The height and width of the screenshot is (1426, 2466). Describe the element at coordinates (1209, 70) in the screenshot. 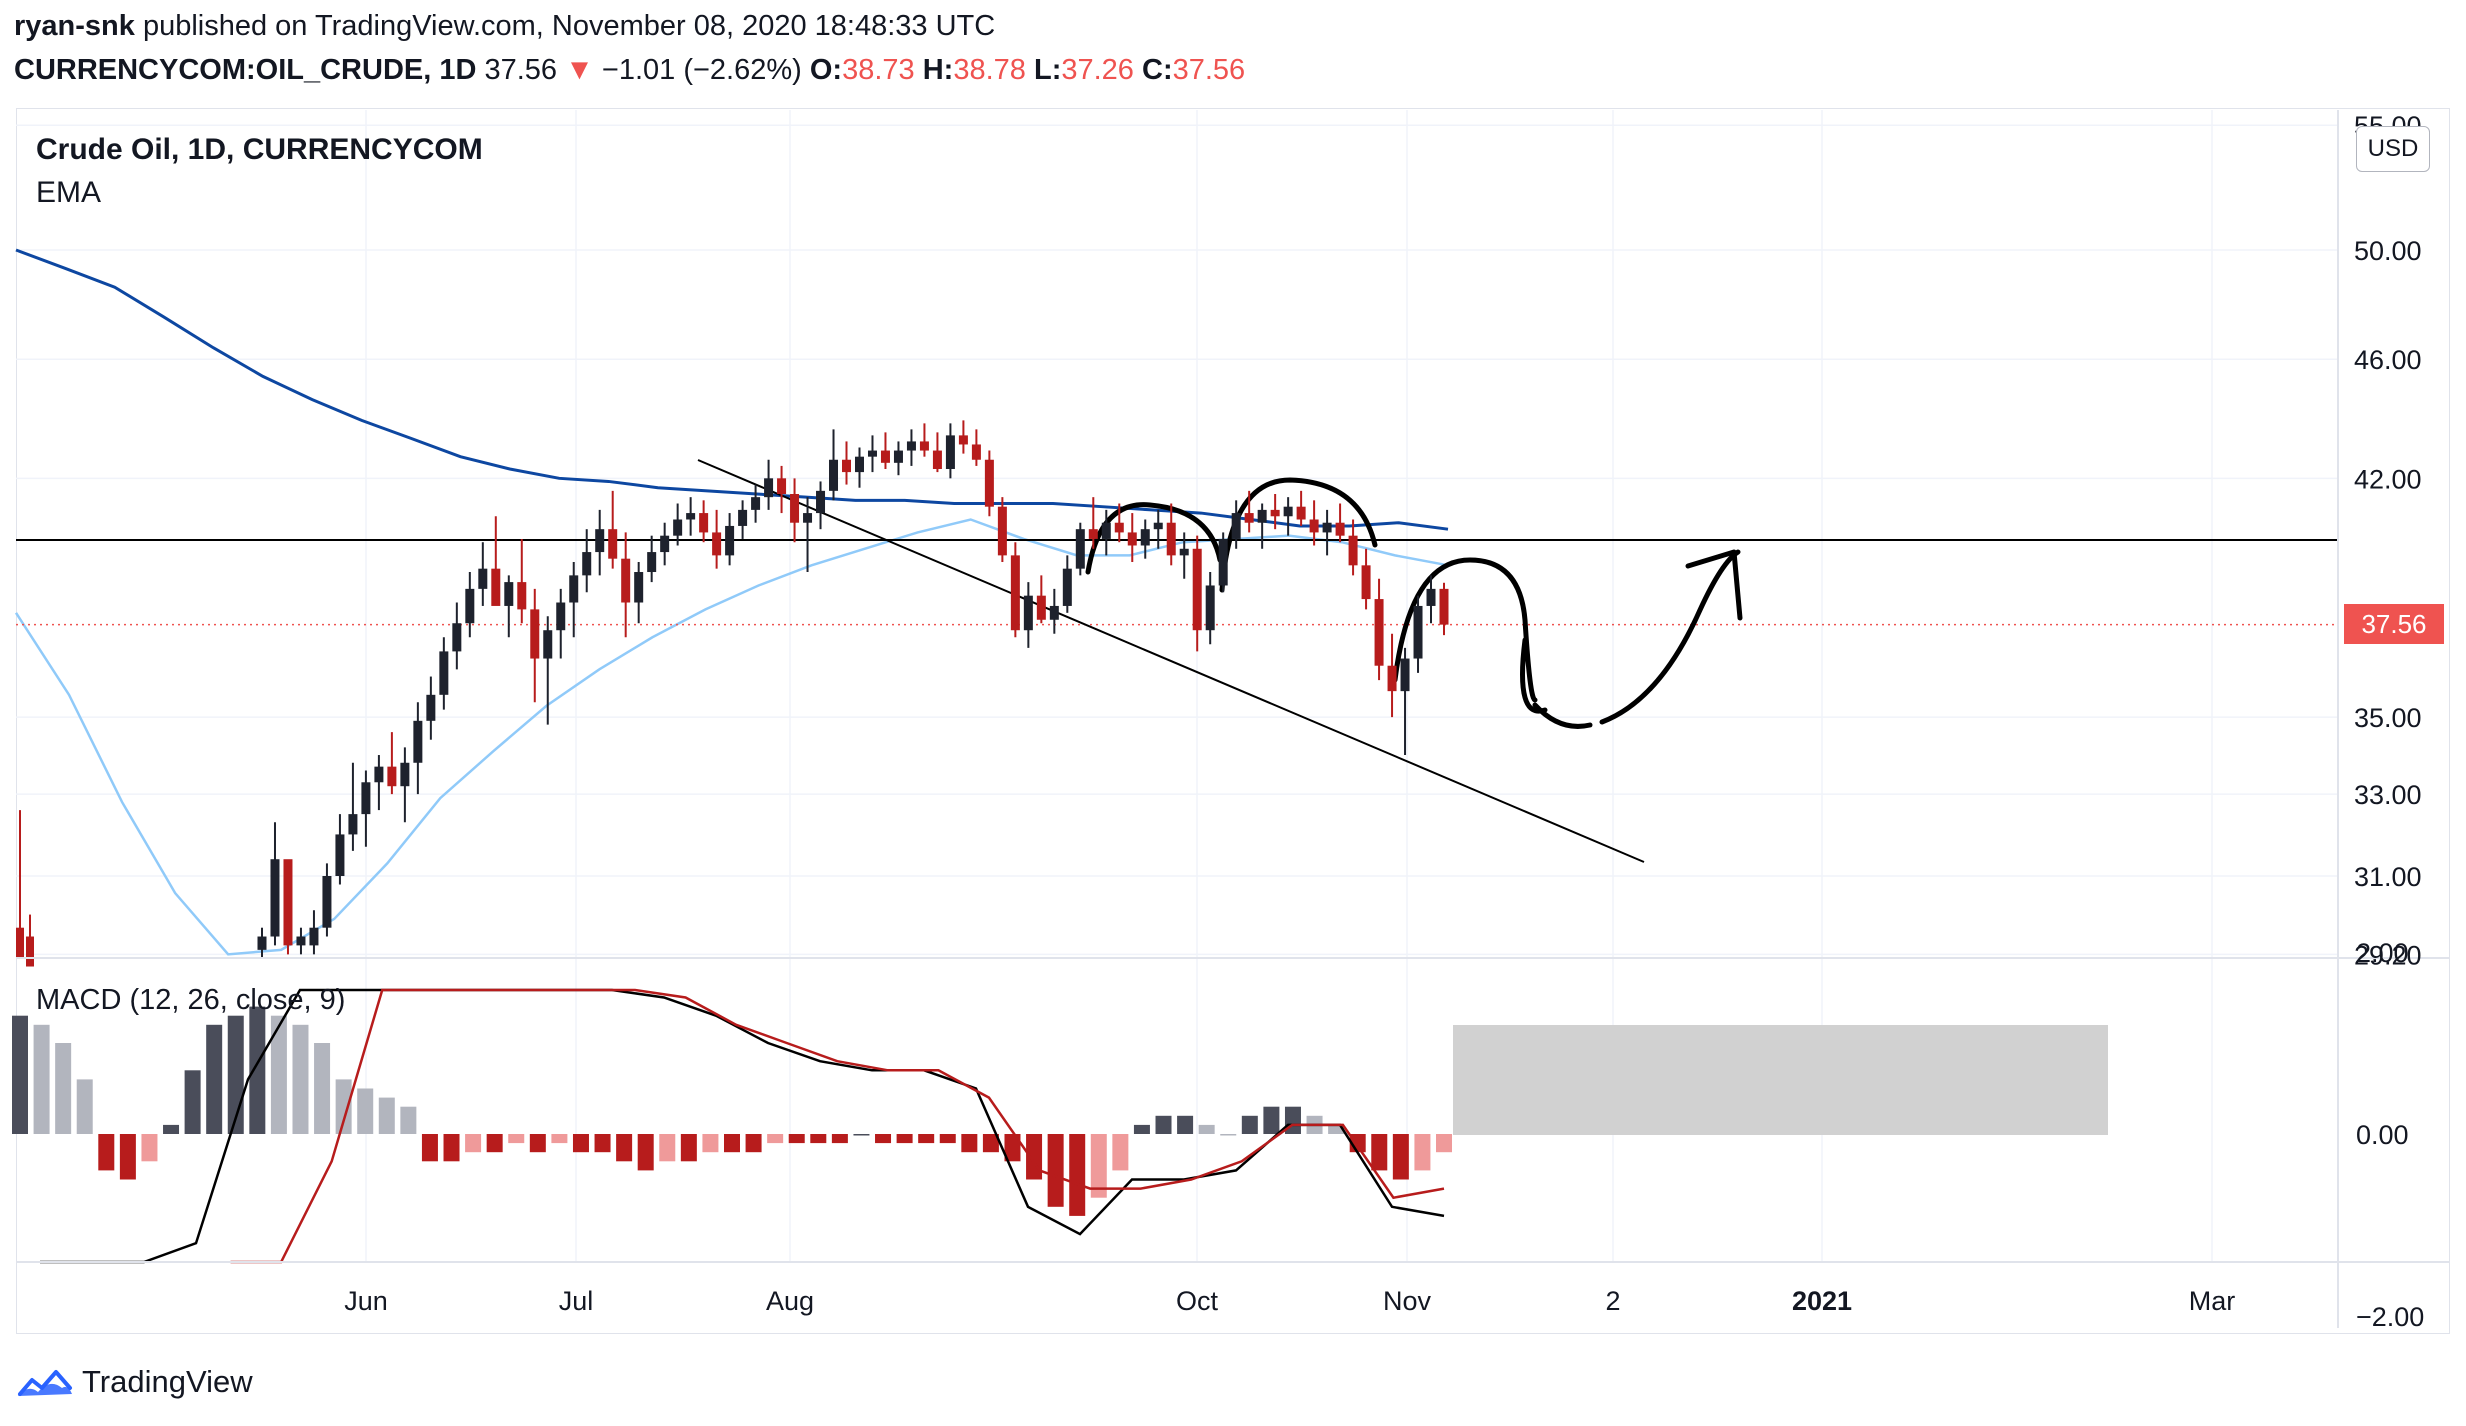

I see `close-value: 37.56` at that location.